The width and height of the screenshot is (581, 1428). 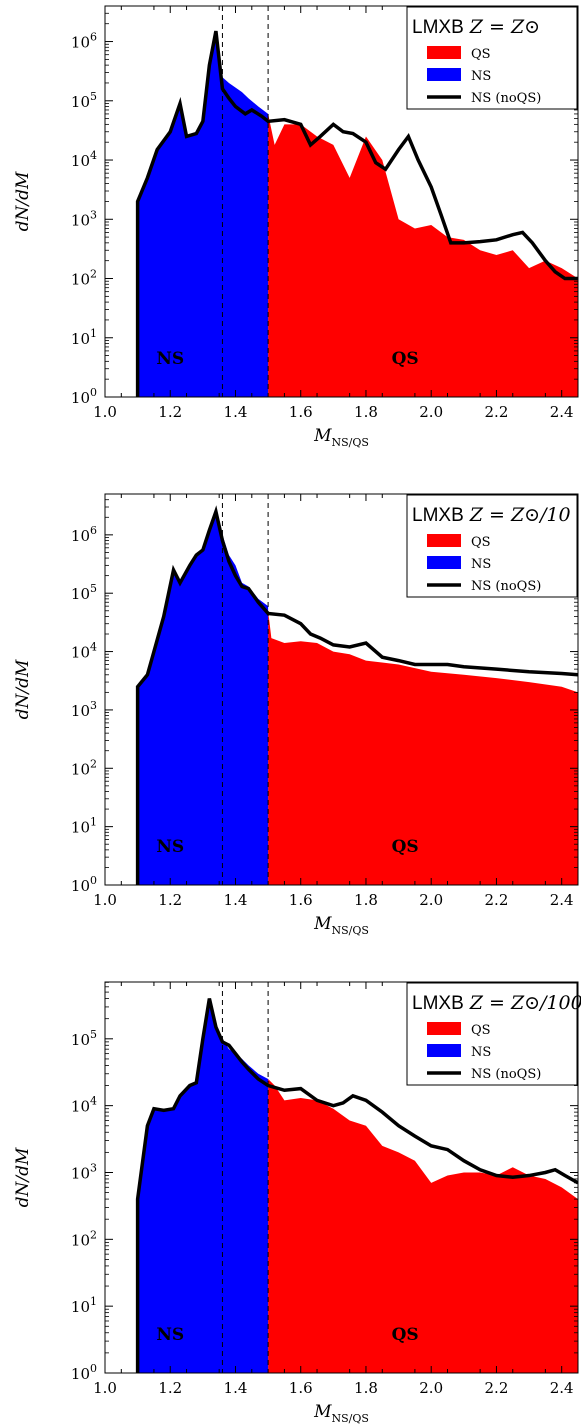 I want to click on y-tick-label: 10⁵, so click(x=84, y=592).